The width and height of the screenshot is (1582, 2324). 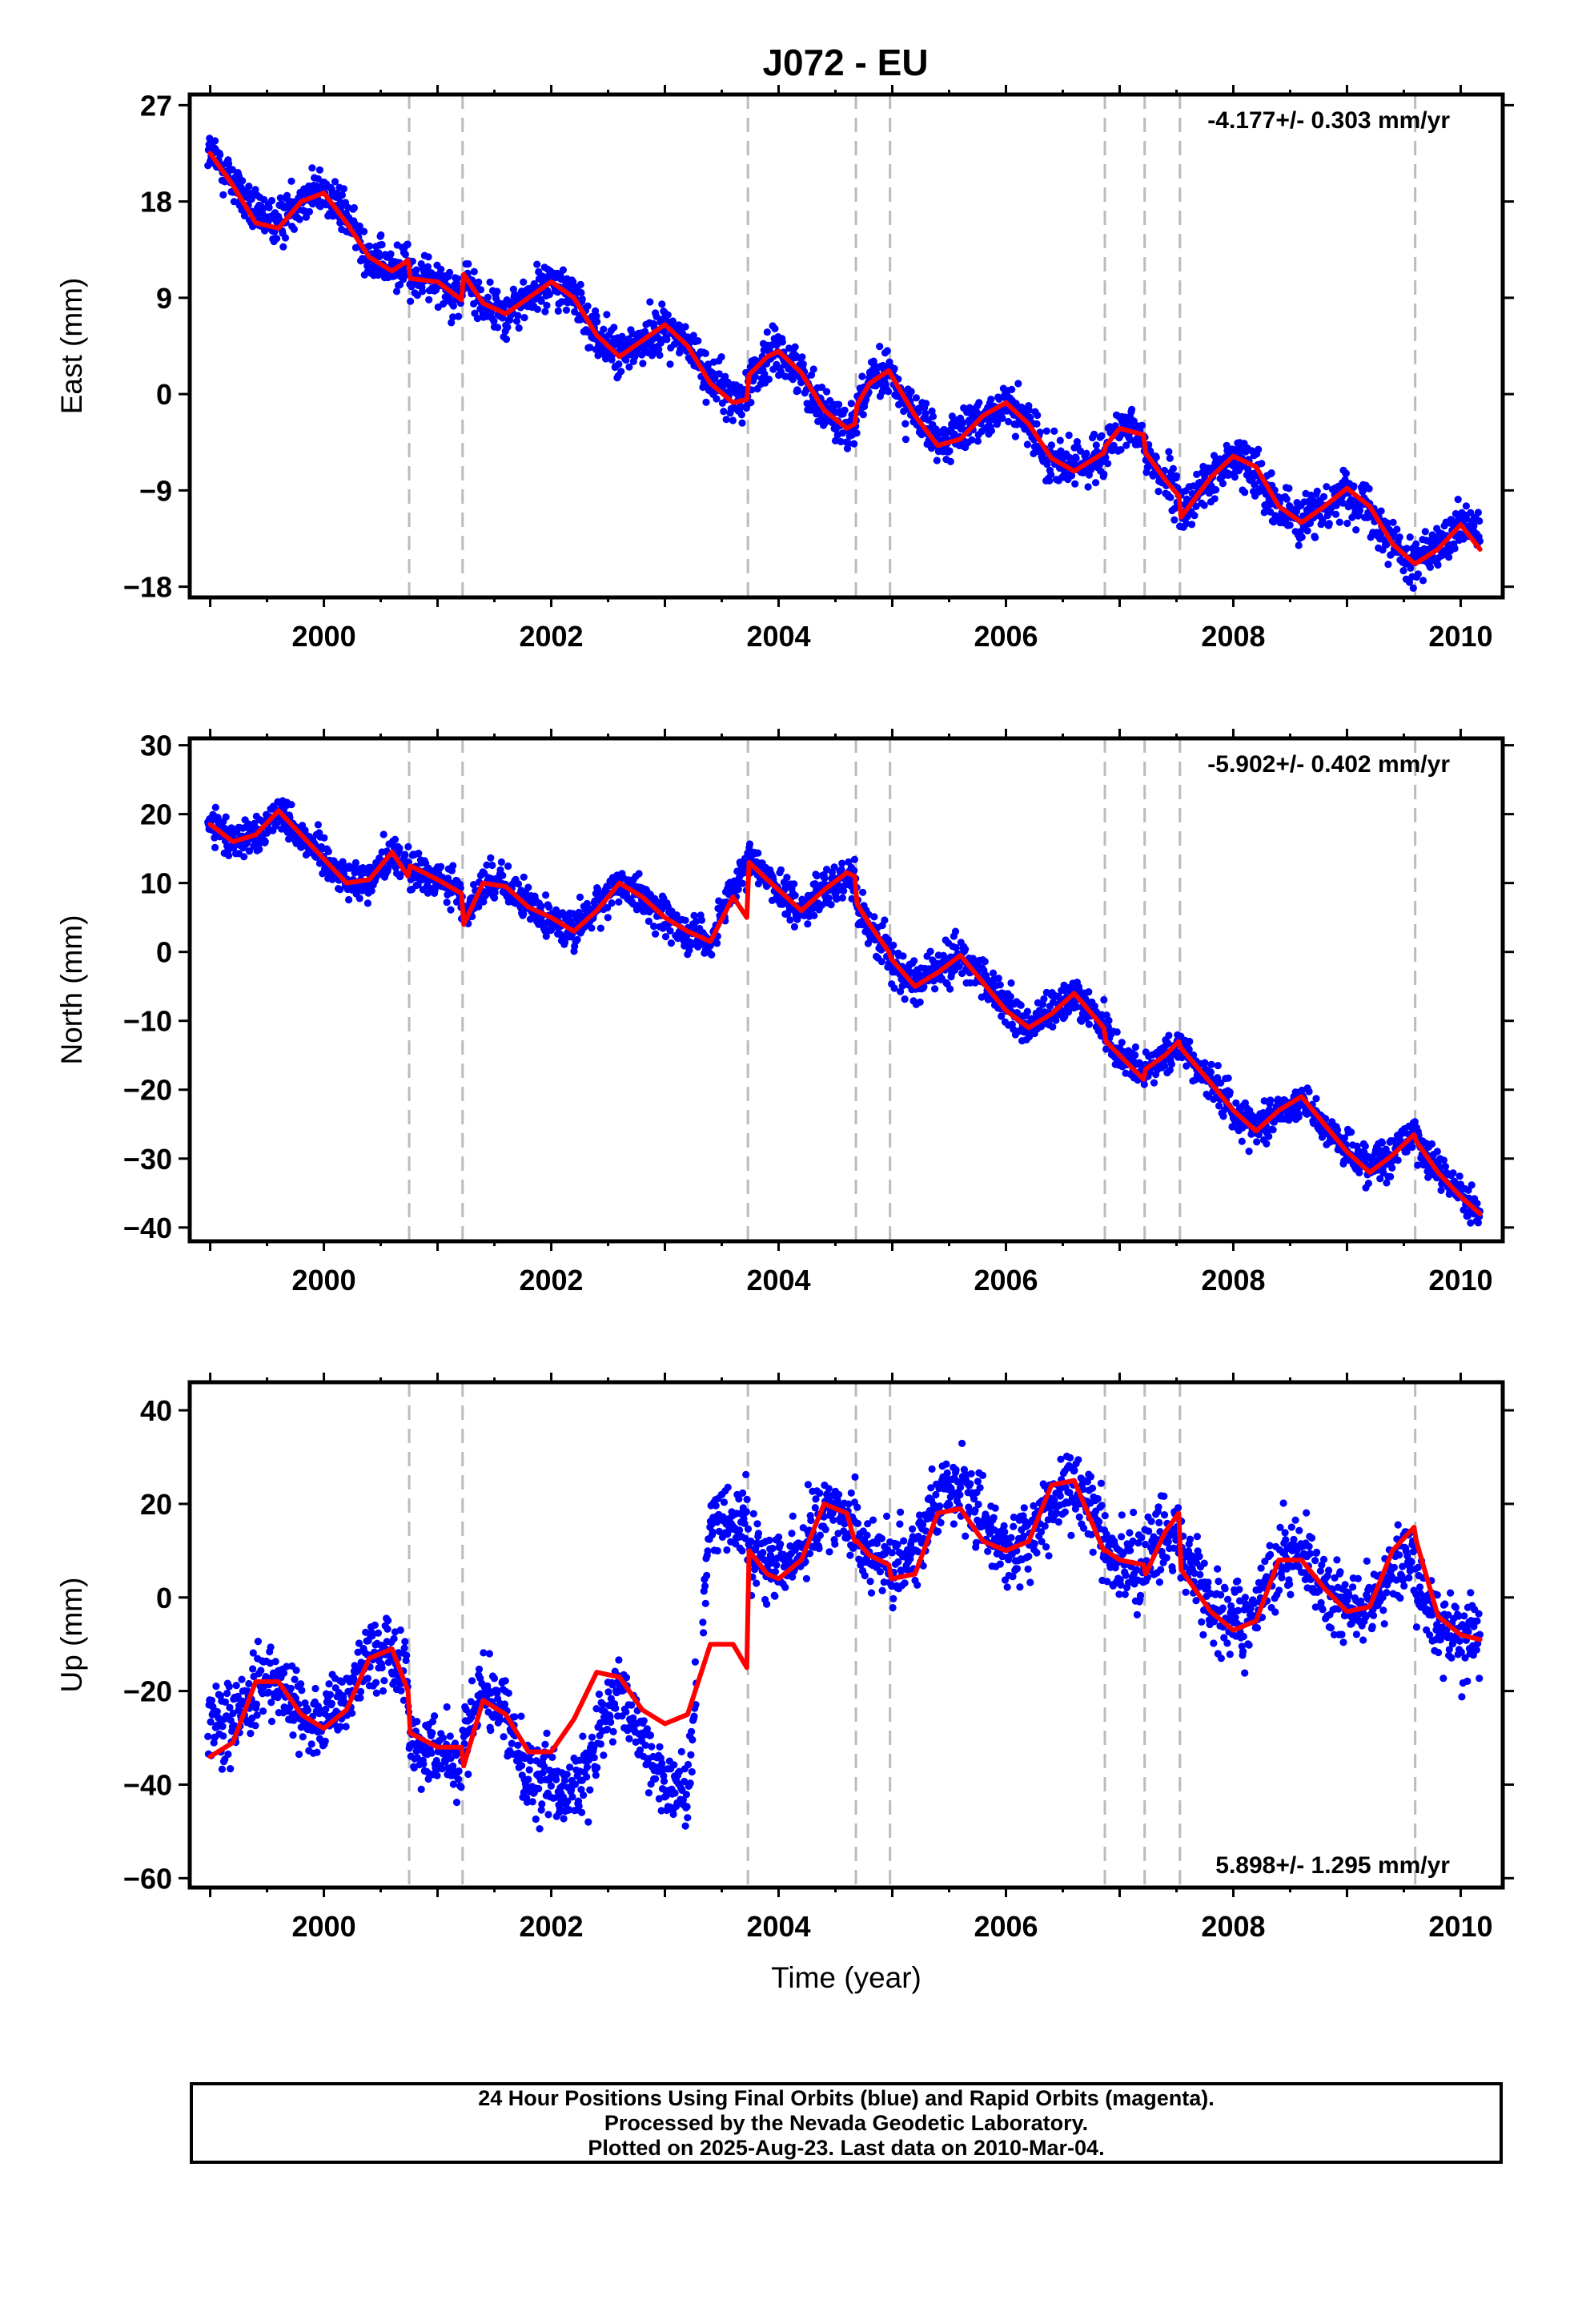 I want to click on y-axis-label: East (mm), so click(x=71, y=346).